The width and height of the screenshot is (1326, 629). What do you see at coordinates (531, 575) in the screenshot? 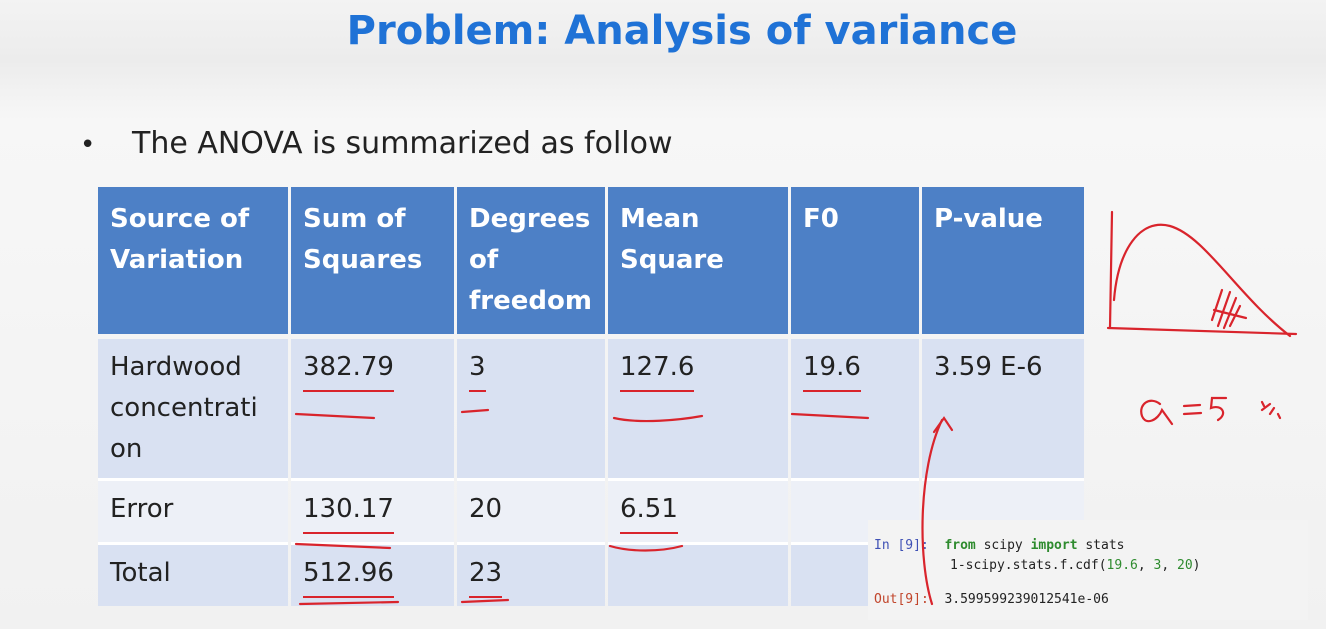
I see `cell-df: 23` at bounding box center [531, 575].